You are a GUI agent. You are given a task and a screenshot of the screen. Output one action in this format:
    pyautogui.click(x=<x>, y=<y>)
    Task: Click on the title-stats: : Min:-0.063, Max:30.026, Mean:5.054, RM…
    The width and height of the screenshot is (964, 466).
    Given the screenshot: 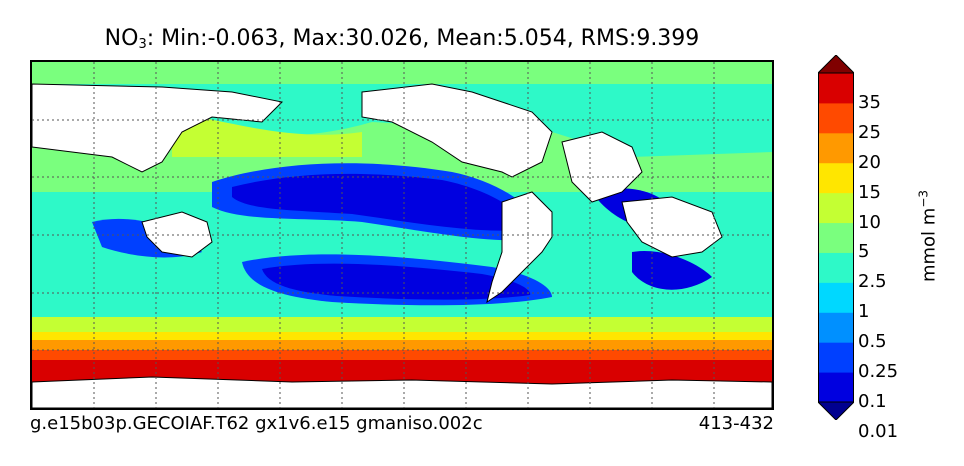 What is the action you would take?
    pyautogui.click(x=423, y=38)
    